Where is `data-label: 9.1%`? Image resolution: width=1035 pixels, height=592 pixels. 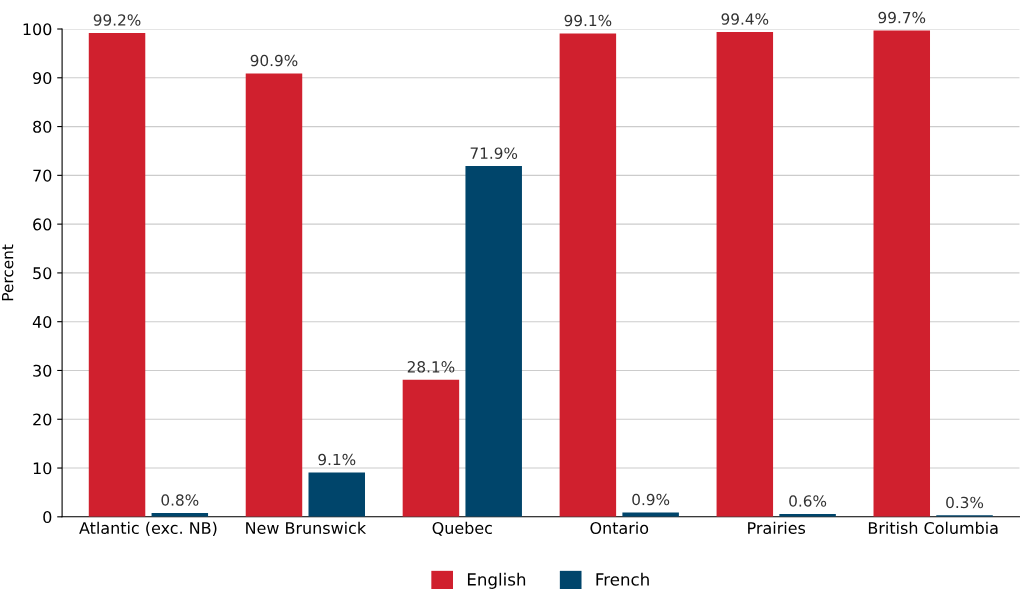
data-label: 9.1% is located at coordinates (337, 459).